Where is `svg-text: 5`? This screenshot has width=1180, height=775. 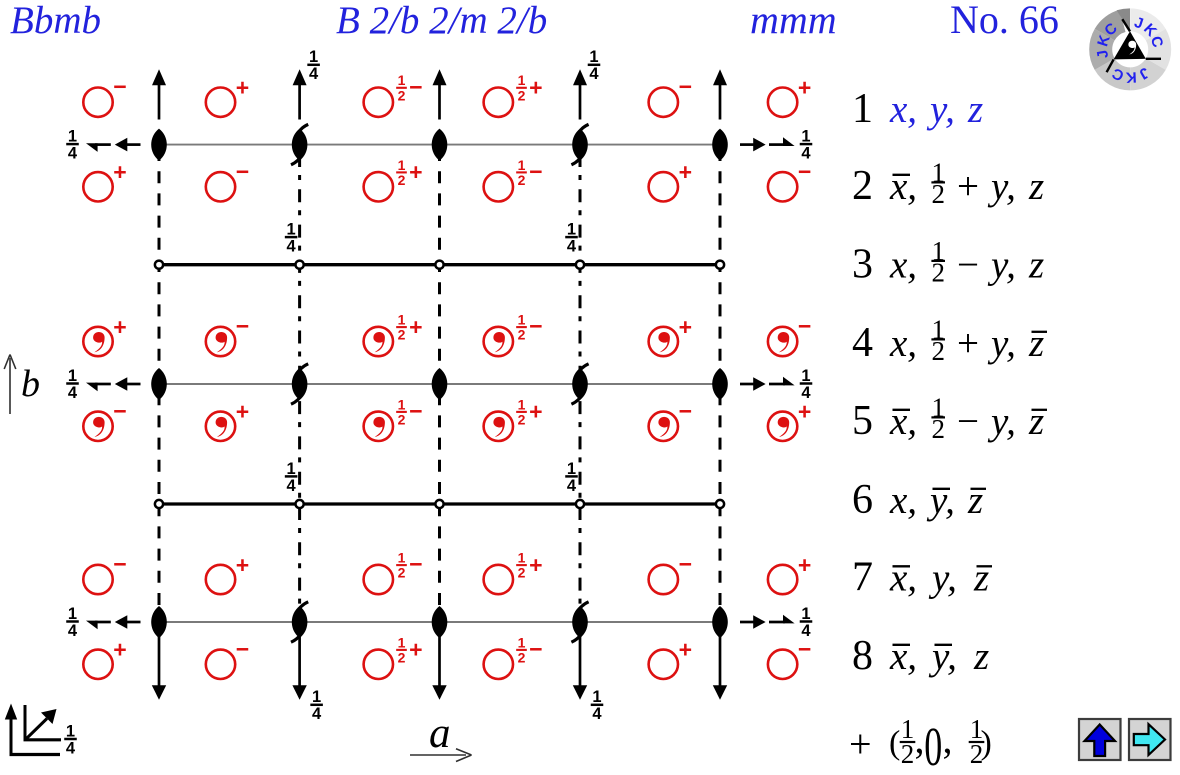 svg-text: 5 is located at coordinates (862, 421).